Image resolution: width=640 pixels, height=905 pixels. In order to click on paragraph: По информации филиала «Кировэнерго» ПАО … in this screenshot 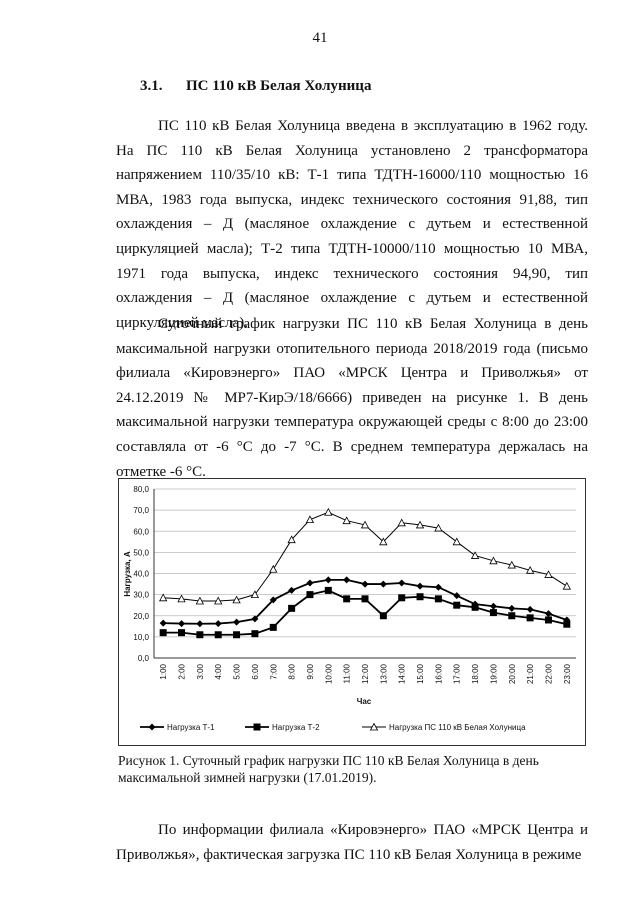, I will do `click(352, 842)`.